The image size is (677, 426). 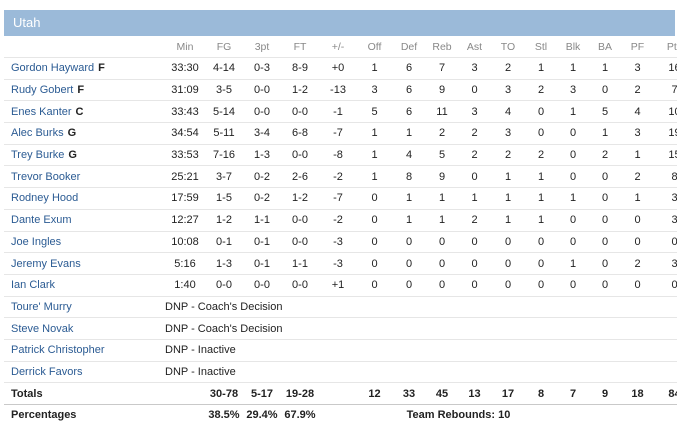 I want to click on player-link: Dante Exum, so click(x=41, y=220).